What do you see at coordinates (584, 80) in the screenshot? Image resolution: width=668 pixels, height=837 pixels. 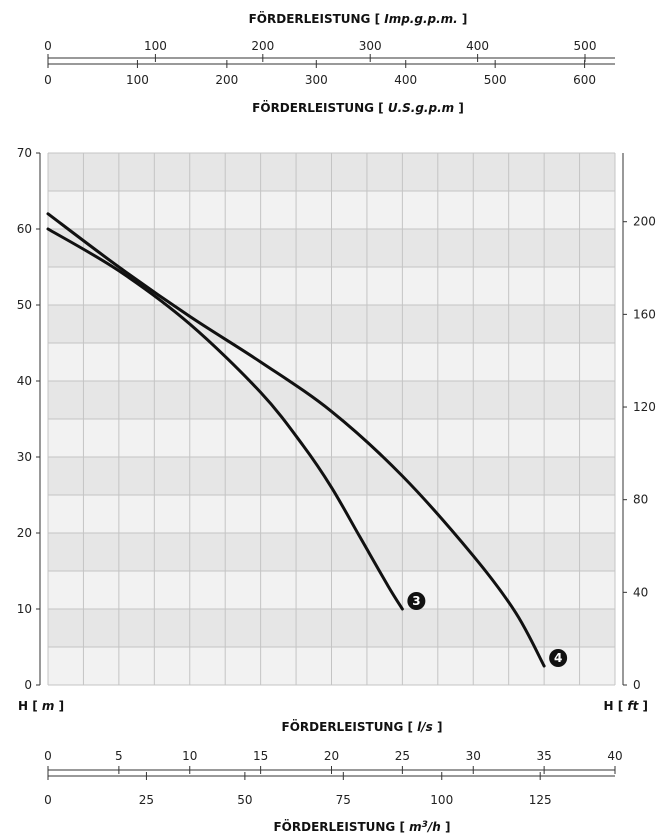 I see `axis-tick-label: 600` at bounding box center [584, 80].